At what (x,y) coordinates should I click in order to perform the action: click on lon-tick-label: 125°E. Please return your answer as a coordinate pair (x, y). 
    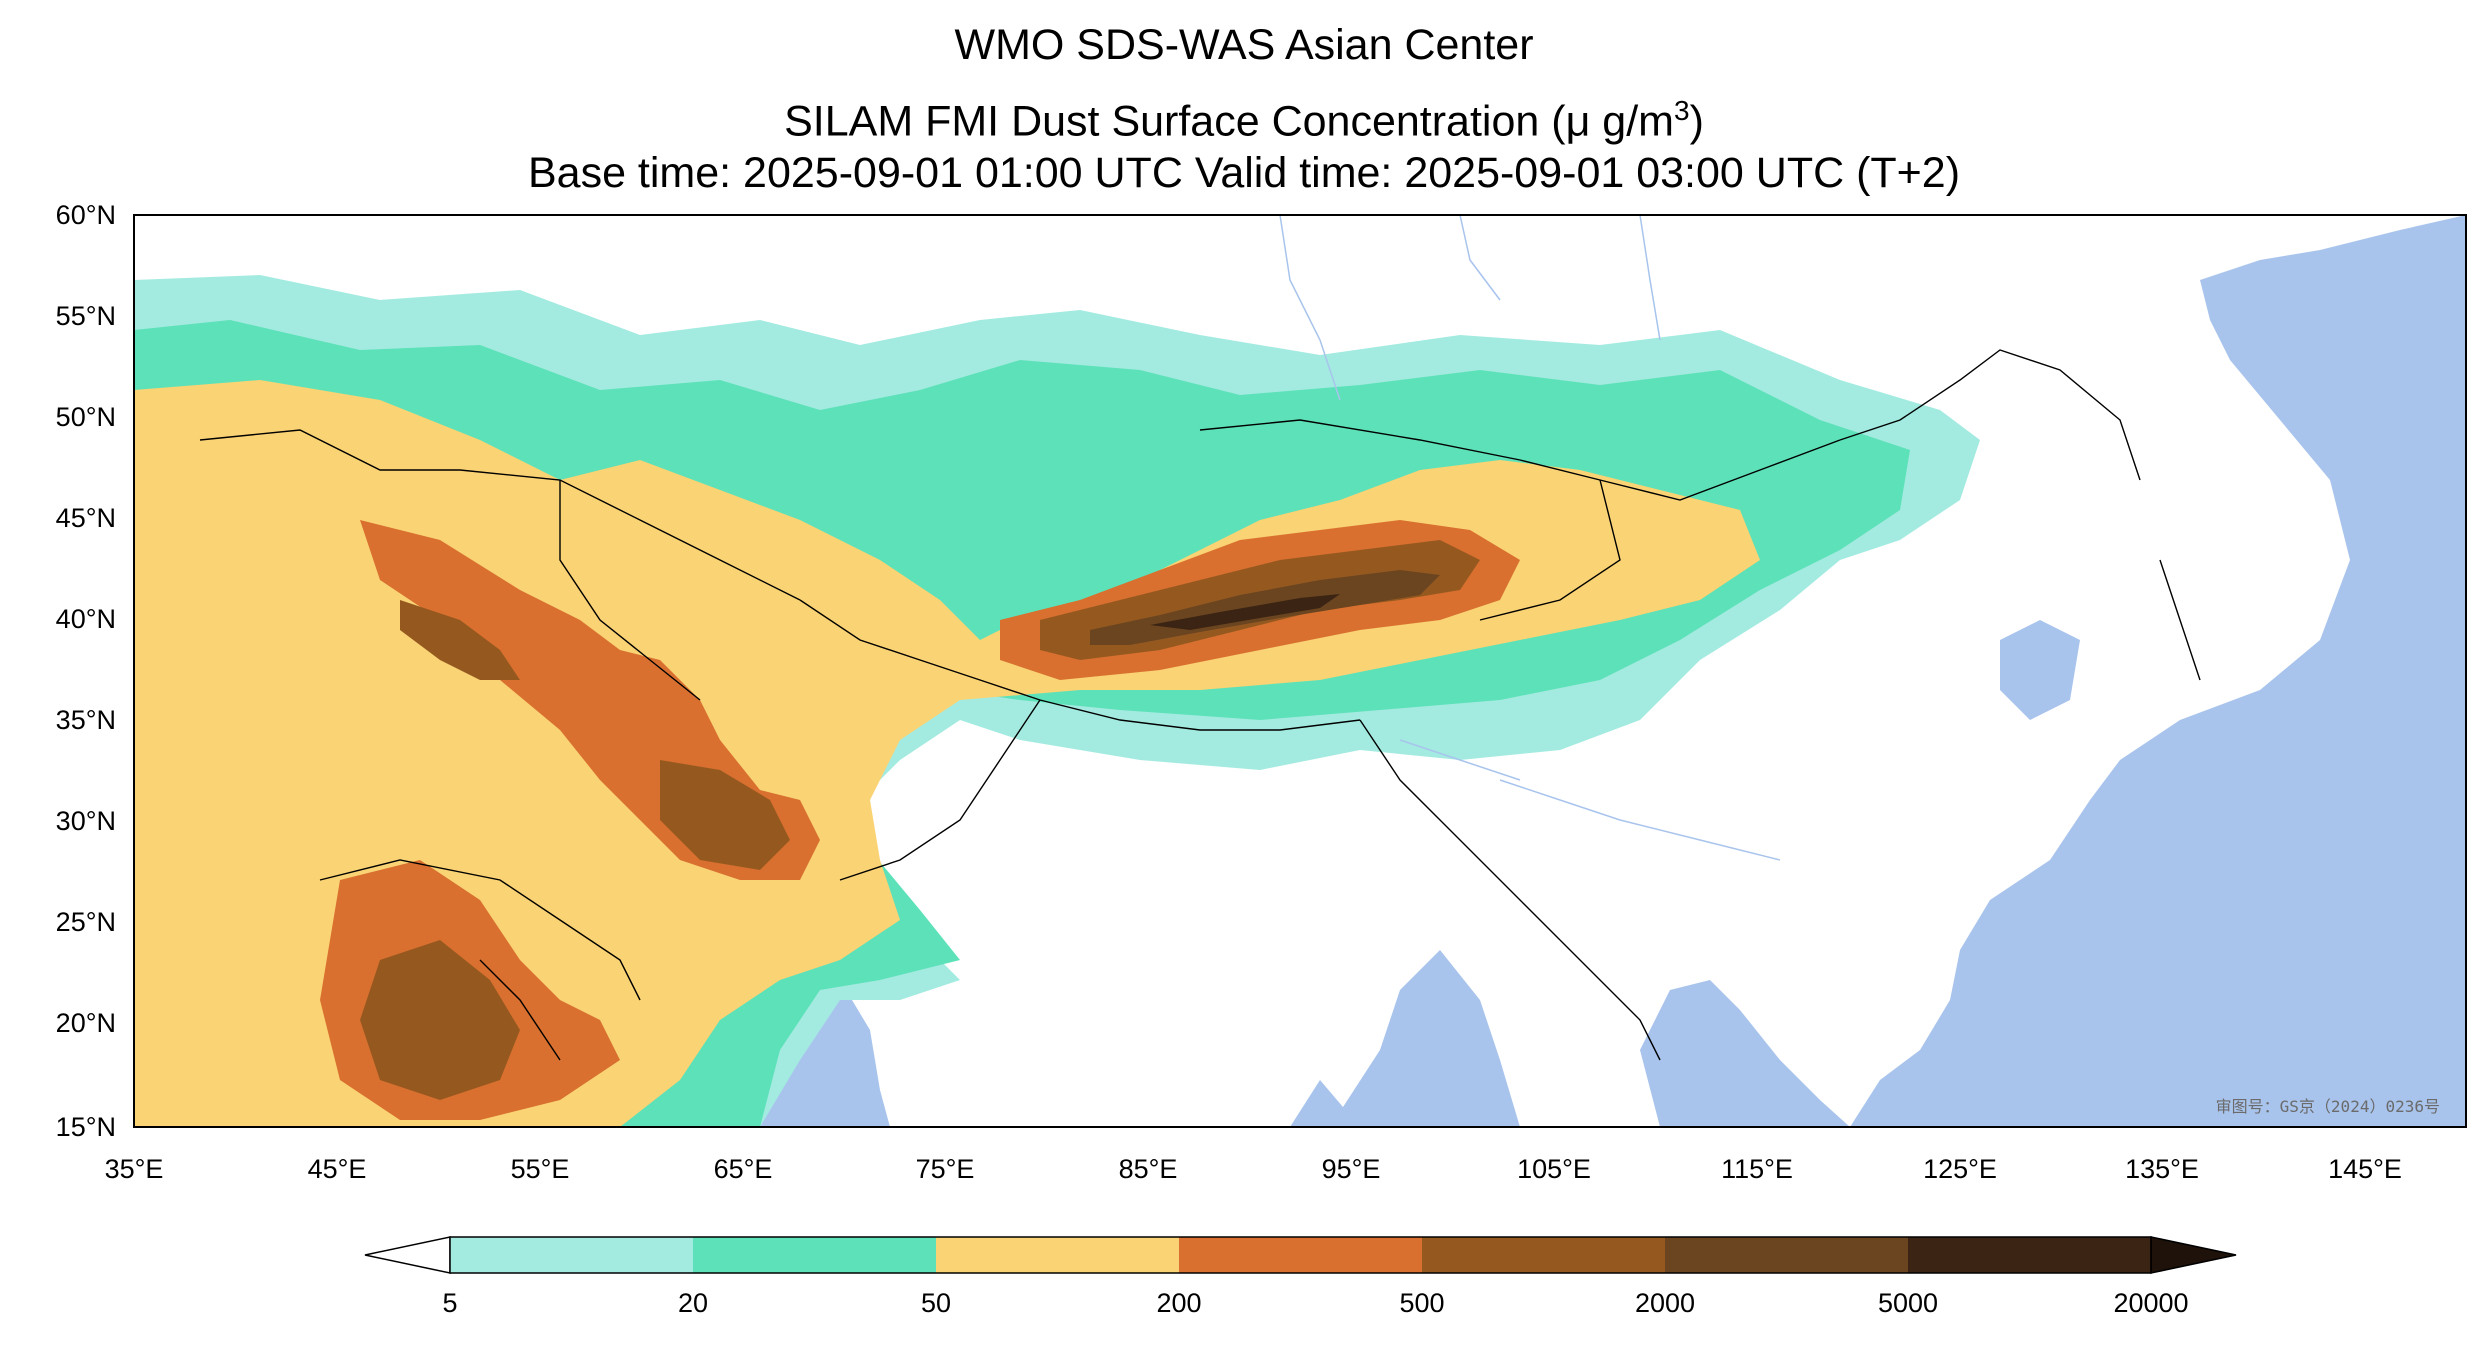
    Looking at the image, I should click on (1960, 1169).